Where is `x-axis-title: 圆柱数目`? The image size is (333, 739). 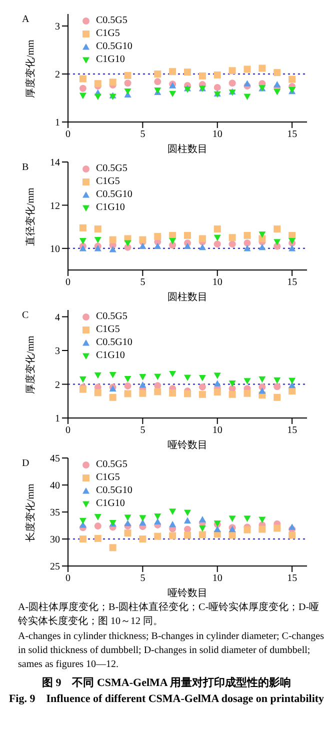
x-axis-title: 圆柱数目 is located at coordinates (188, 149).